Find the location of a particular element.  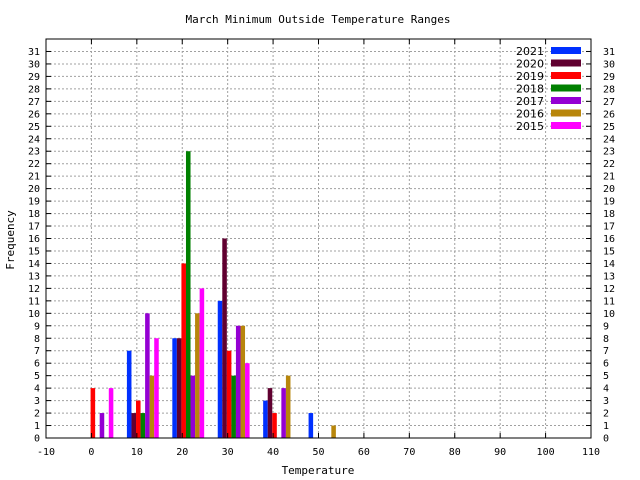

y-tick-label: 11 is located at coordinates (34, 301).